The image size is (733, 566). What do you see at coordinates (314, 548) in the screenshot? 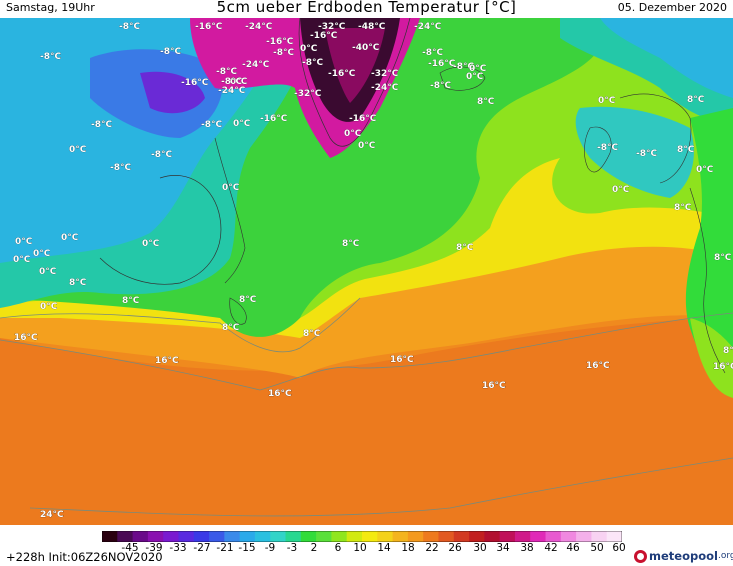
I see `colorbar-tick-label: 2` at bounding box center [314, 548].